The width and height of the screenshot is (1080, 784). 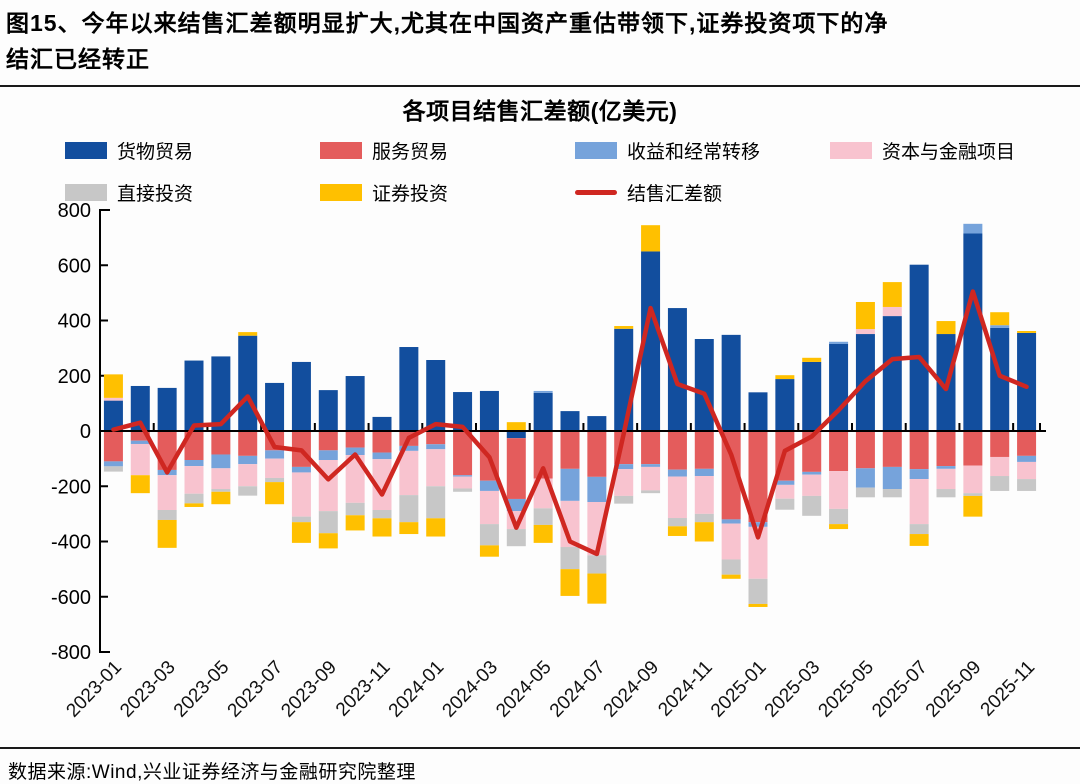 What do you see at coordinates (148, 689) in the screenshot?
I see `x-axis-label: 2023-03` at bounding box center [148, 689].